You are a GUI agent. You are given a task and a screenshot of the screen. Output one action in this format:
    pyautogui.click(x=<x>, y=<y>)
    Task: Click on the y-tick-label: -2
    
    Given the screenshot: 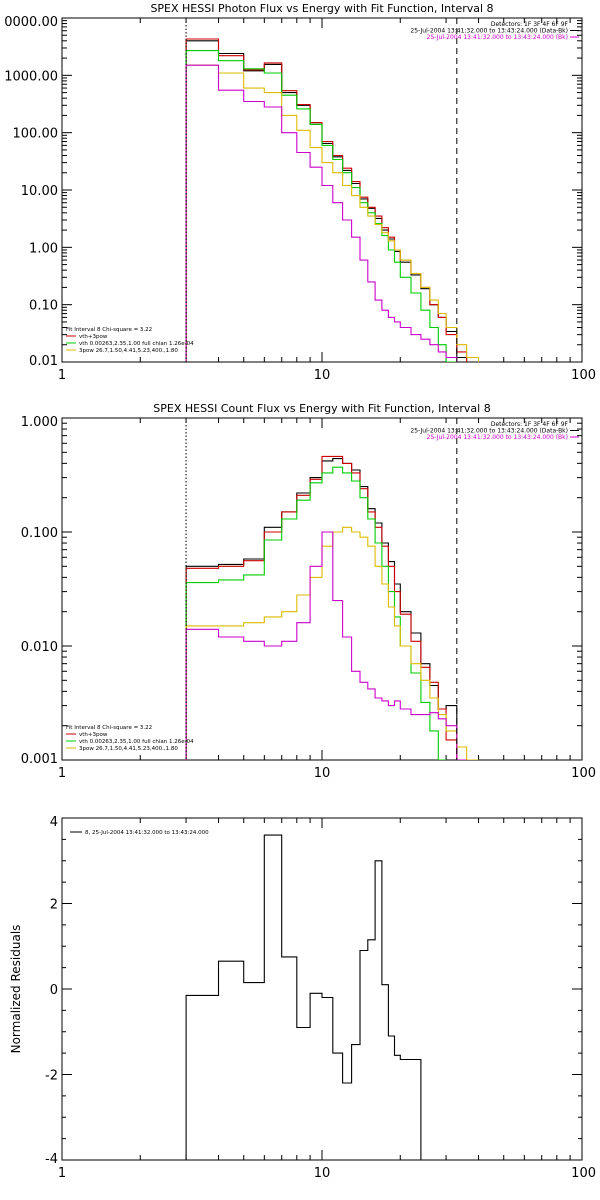 What is the action you would take?
    pyautogui.click(x=51, y=1076)
    